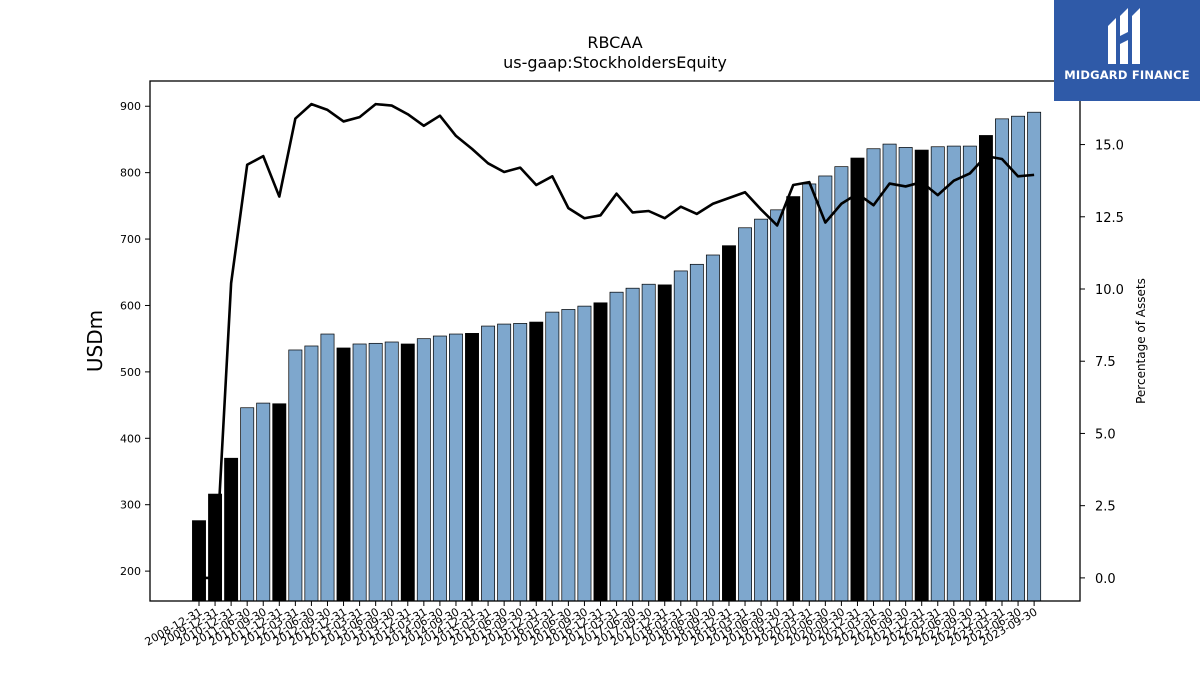 This screenshot has width=1200, height=675. Describe the element at coordinates (130, 372) in the screenshot. I see `y-tick-label: 500` at that location.